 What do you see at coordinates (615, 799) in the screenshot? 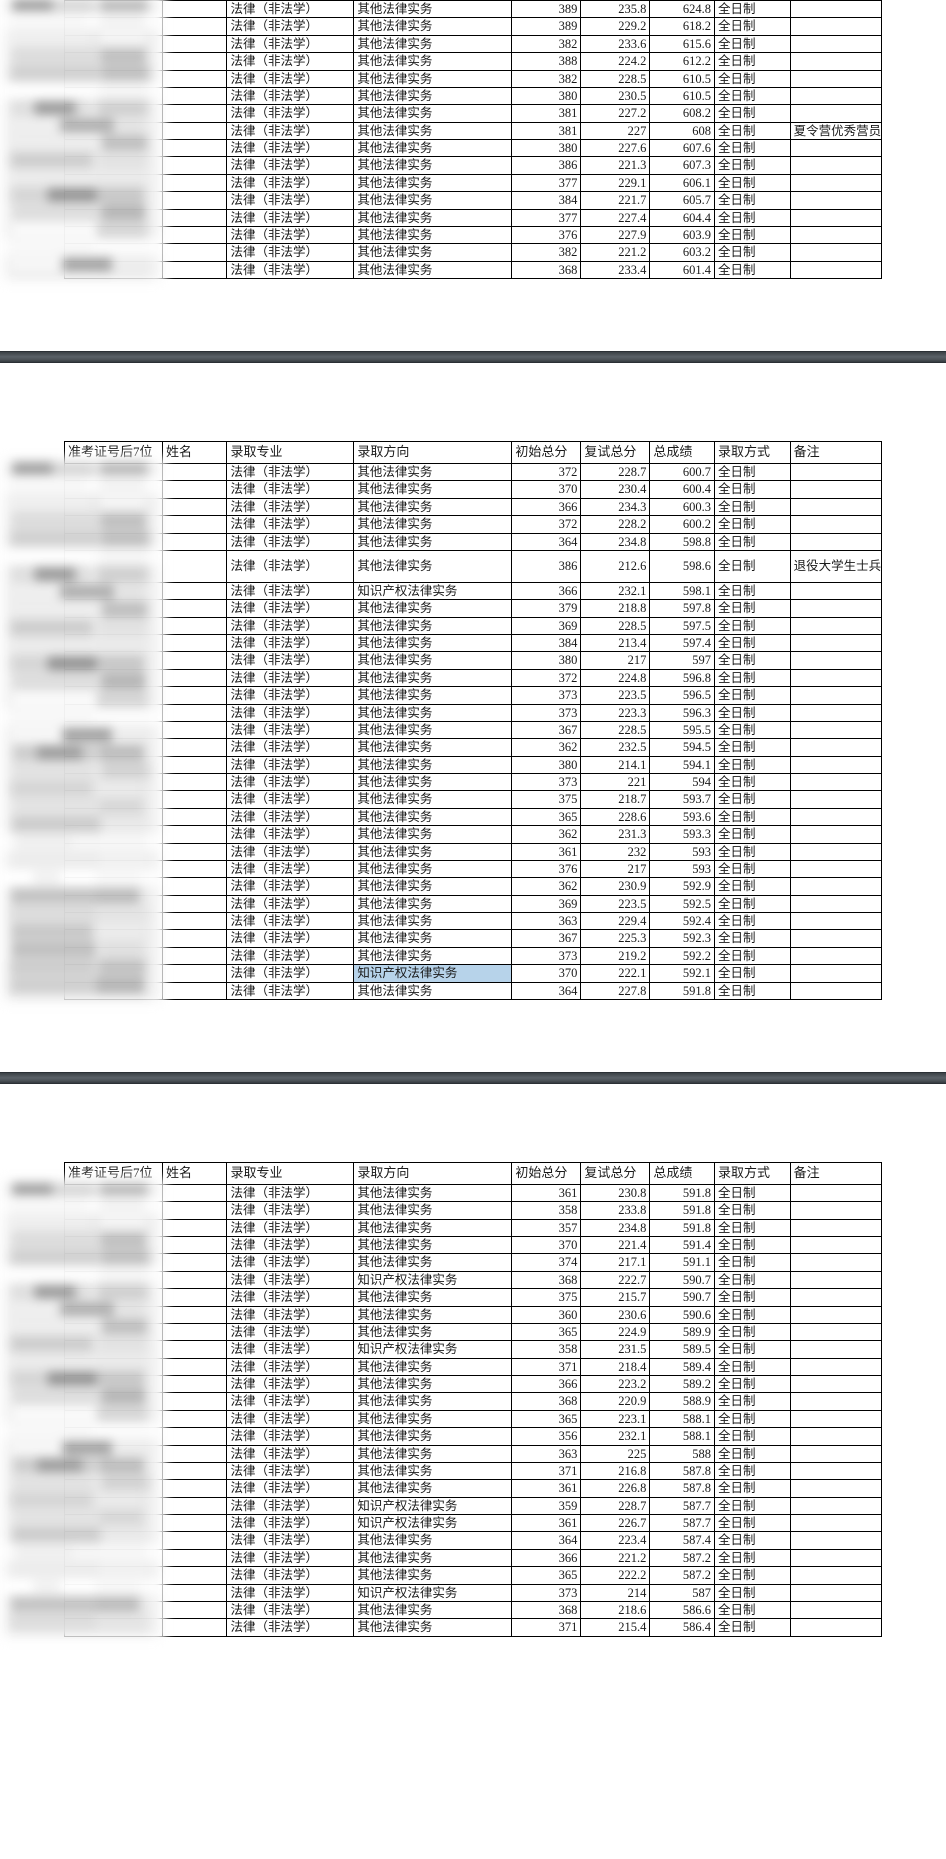
I see `cell-retest-score: 218.7` at bounding box center [615, 799].